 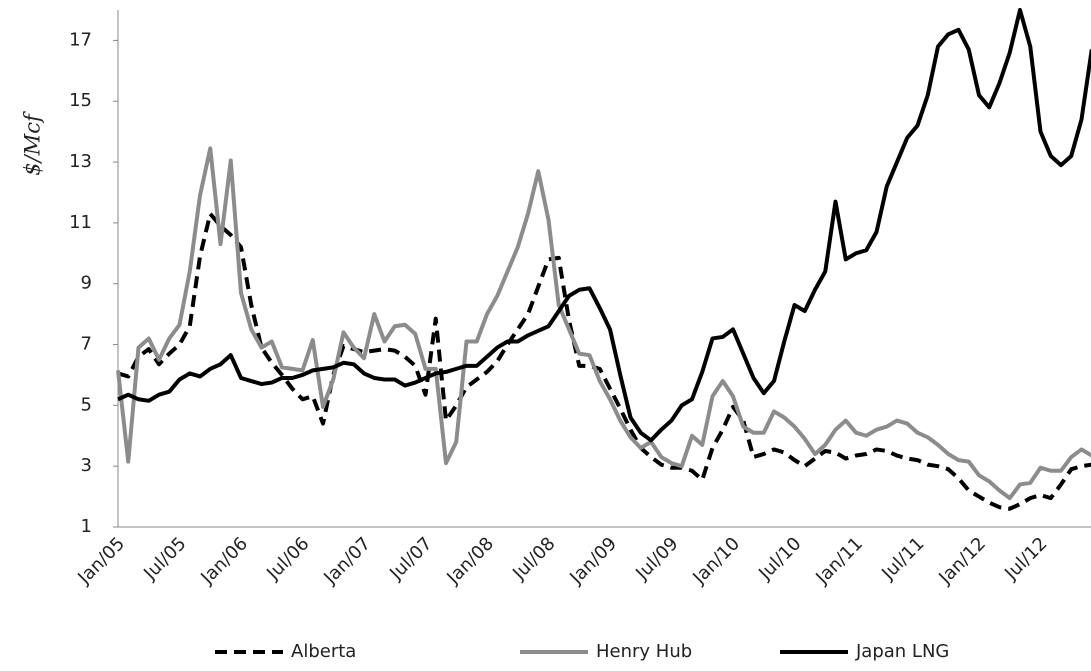 I want to click on x-tick-label: Jul/07, so click(x=410, y=558).